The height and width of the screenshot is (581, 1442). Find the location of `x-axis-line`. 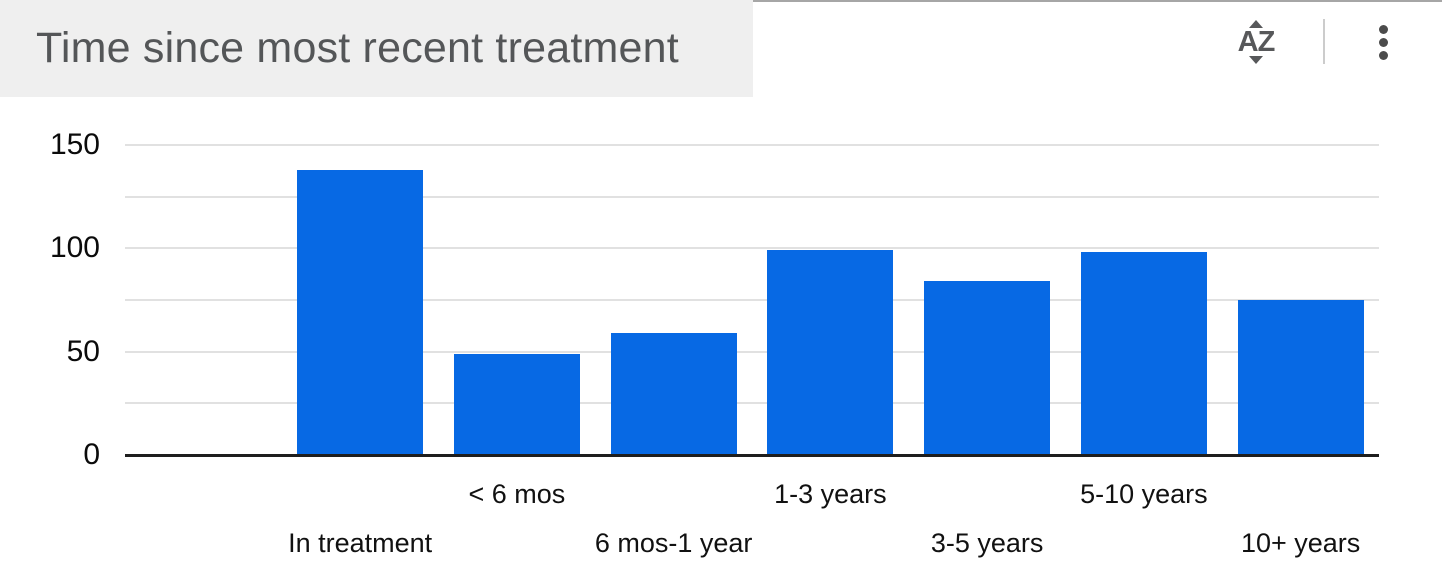

x-axis-line is located at coordinates (752, 455).